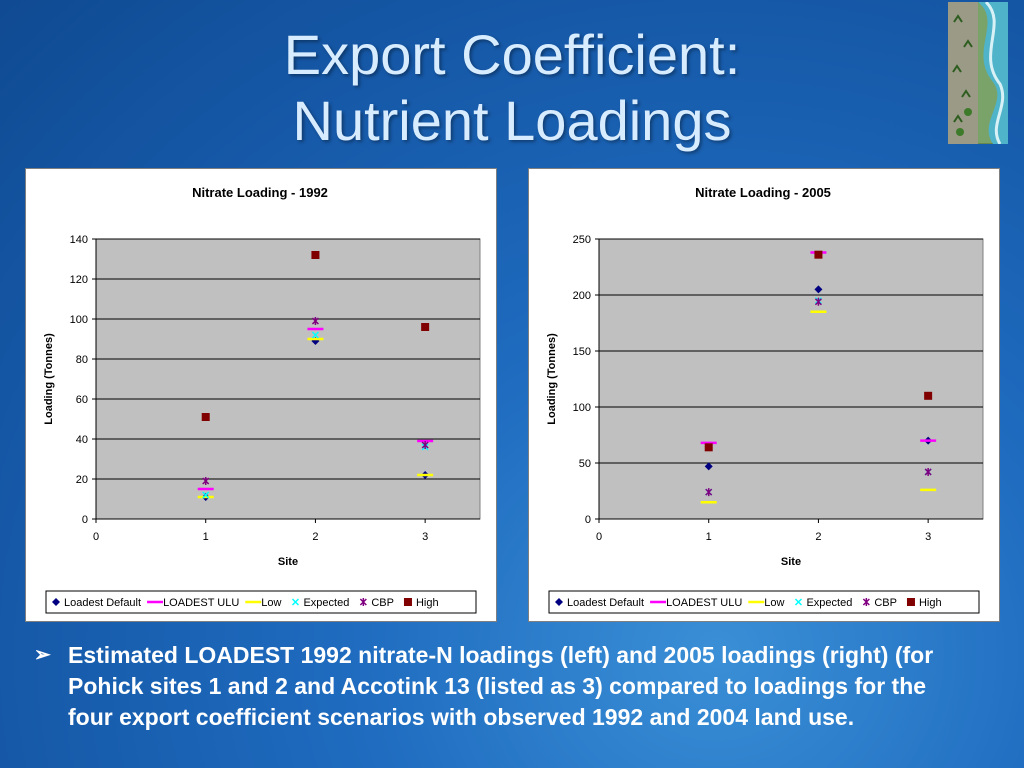  Describe the element at coordinates (585, 464) in the screenshot. I see `y-tick-label: 50` at that location.